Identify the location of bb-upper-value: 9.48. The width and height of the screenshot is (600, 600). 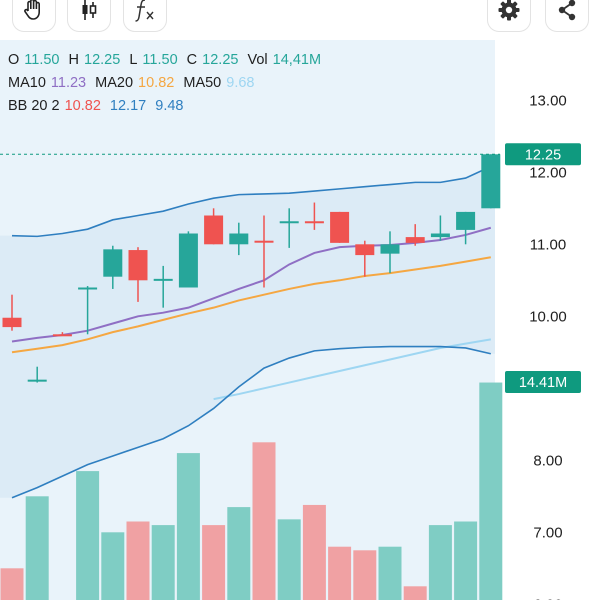
(169, 106).